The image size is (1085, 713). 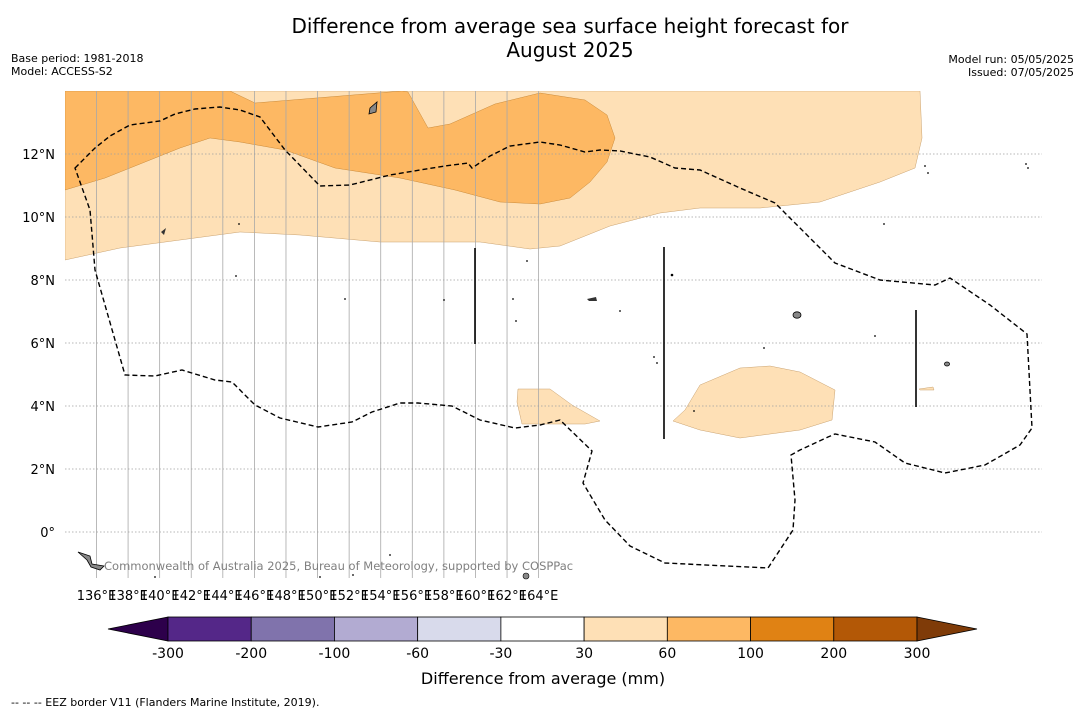 What do you see at coordinates (38, 218) in the screenshot?
I see `latitude-label: 10°N` at bounding box center [38, 218].